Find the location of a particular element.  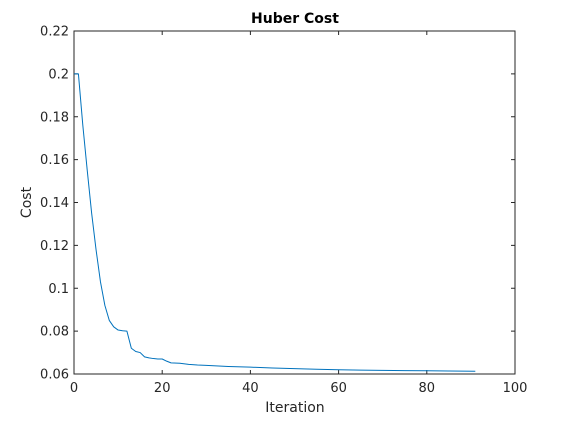

y-tick-label: 0.22 is located at coordinates (54, 32).